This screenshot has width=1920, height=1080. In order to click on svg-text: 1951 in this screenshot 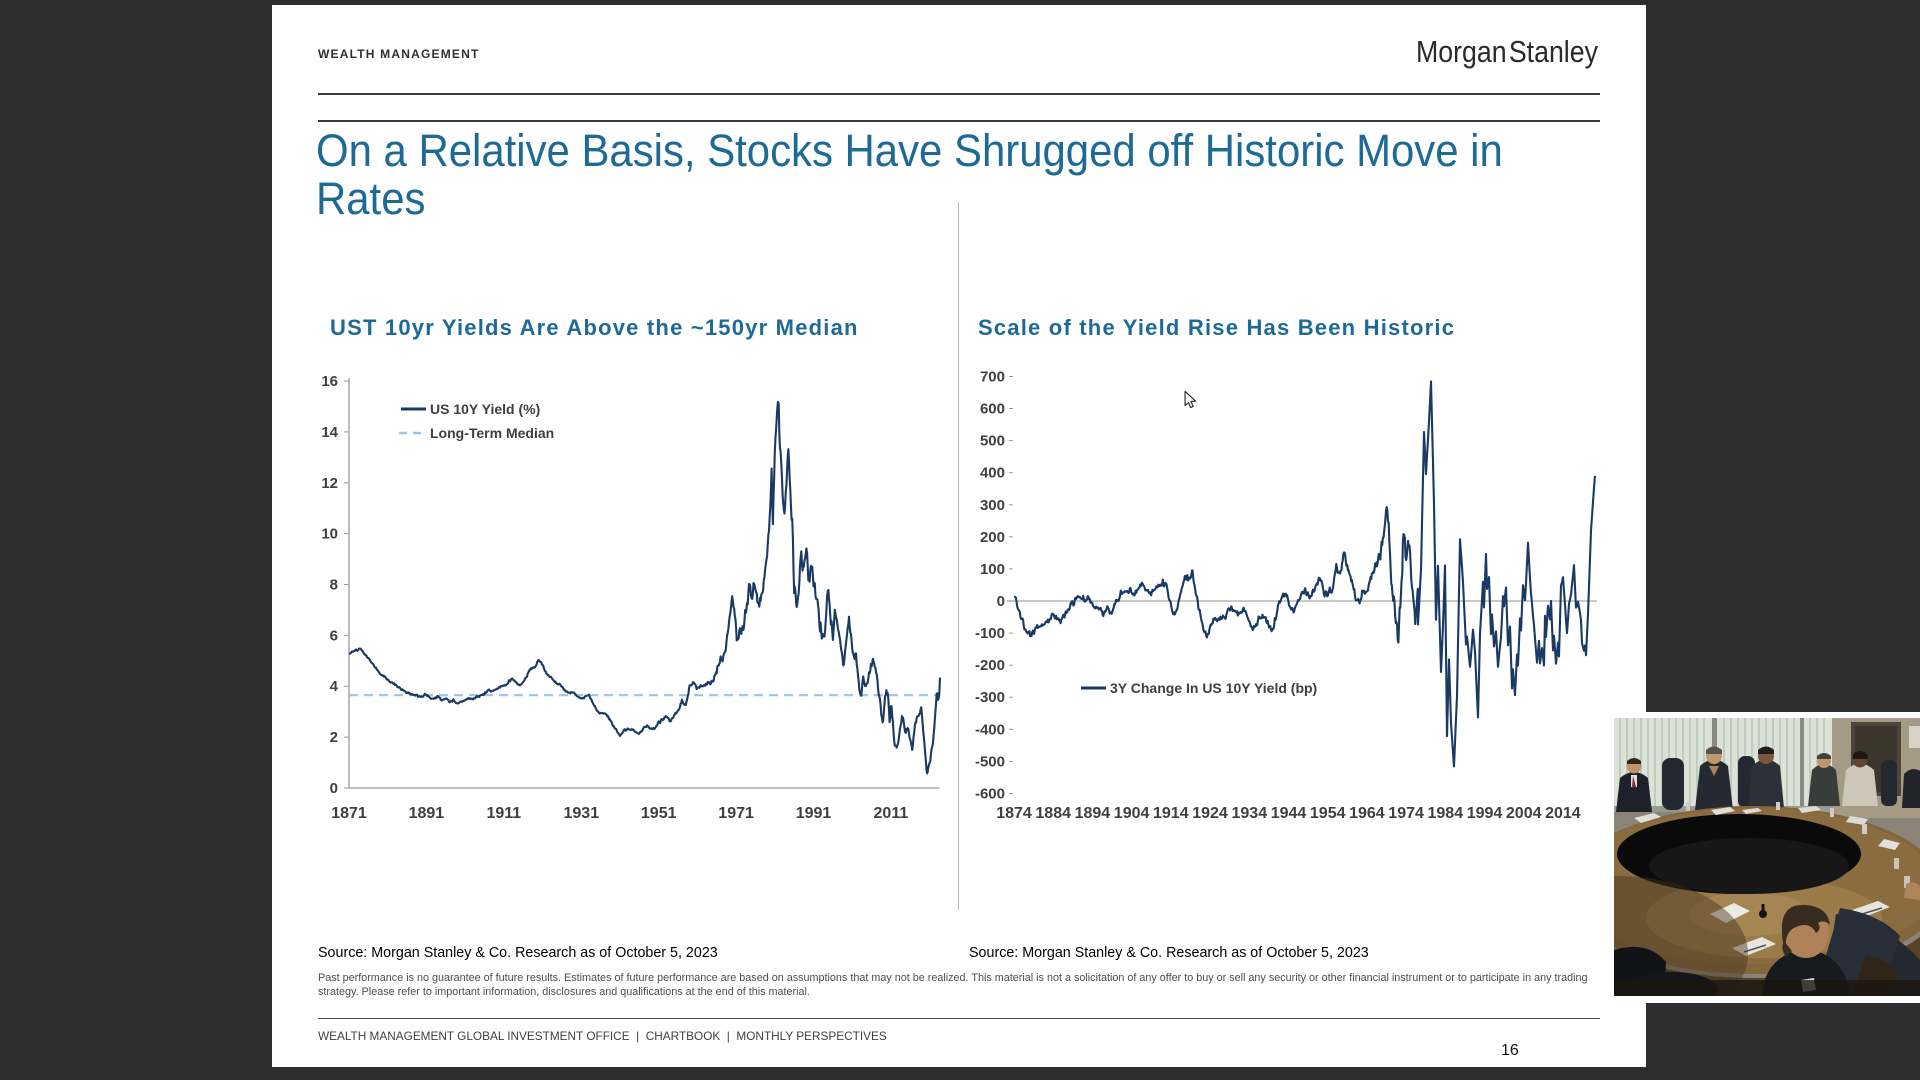, I will do `click(659, 813)`.